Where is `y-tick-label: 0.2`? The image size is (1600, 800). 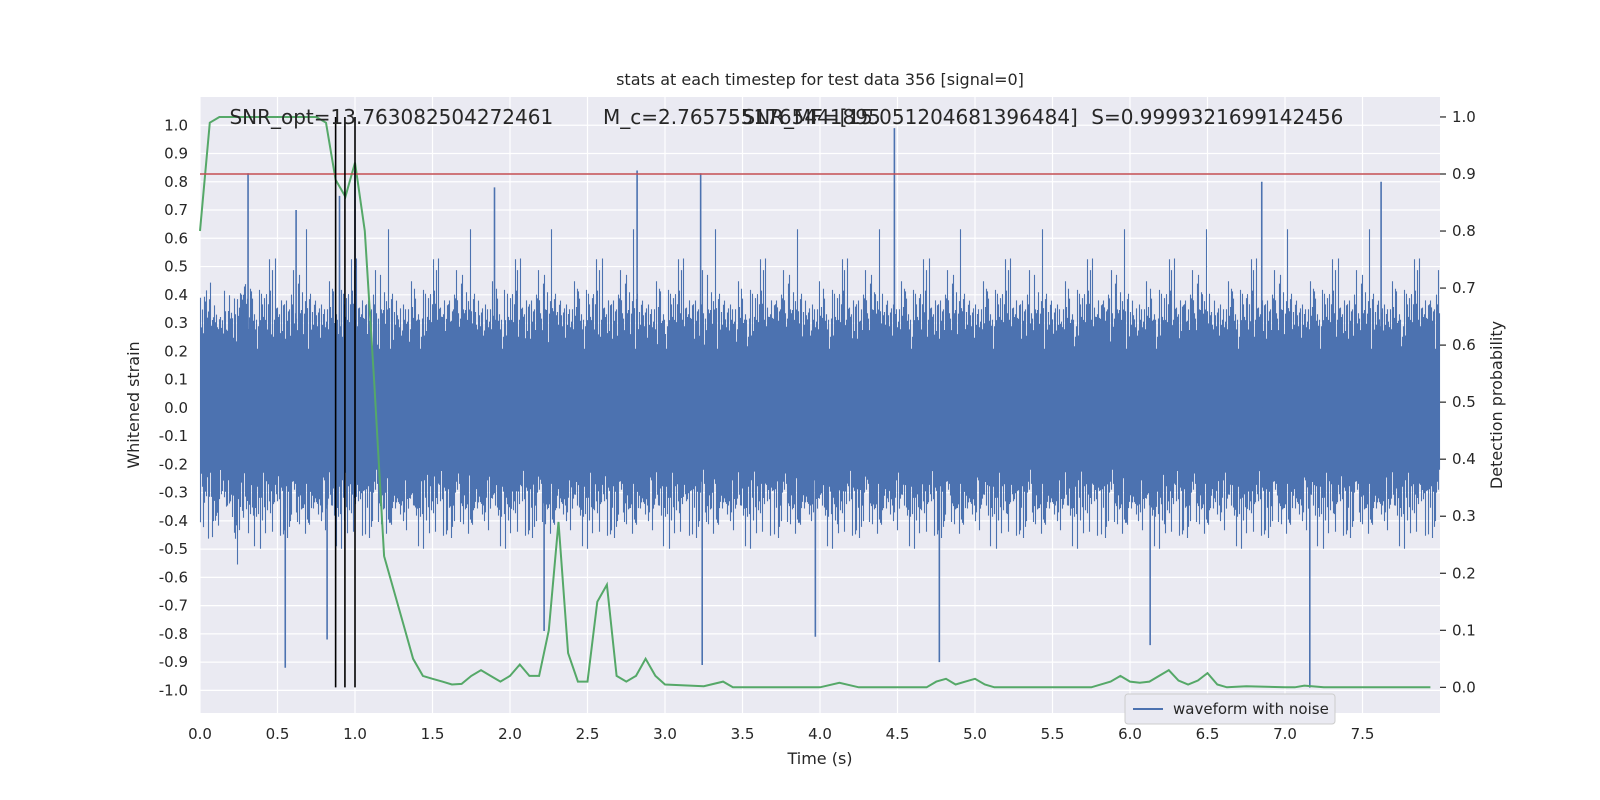
y-tick-label: 0.2 is located at coordinates (176, 351).